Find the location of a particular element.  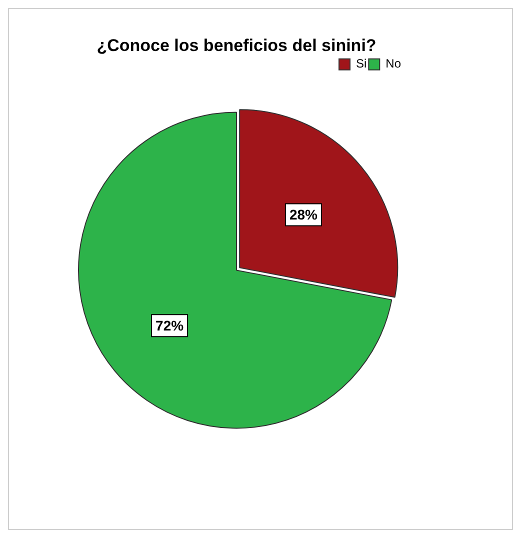

legend-label: Si is located at coordinates (361, 63).